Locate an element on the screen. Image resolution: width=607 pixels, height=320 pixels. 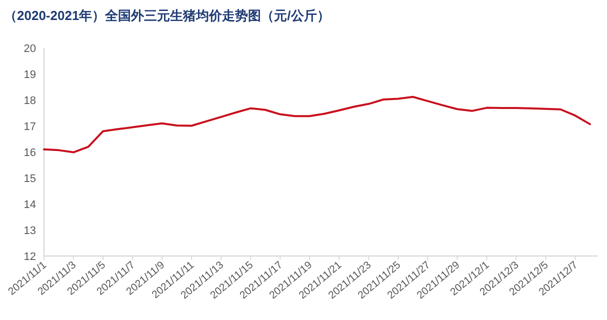
y-tick-label: 19 is located at coordinates (30, 75).